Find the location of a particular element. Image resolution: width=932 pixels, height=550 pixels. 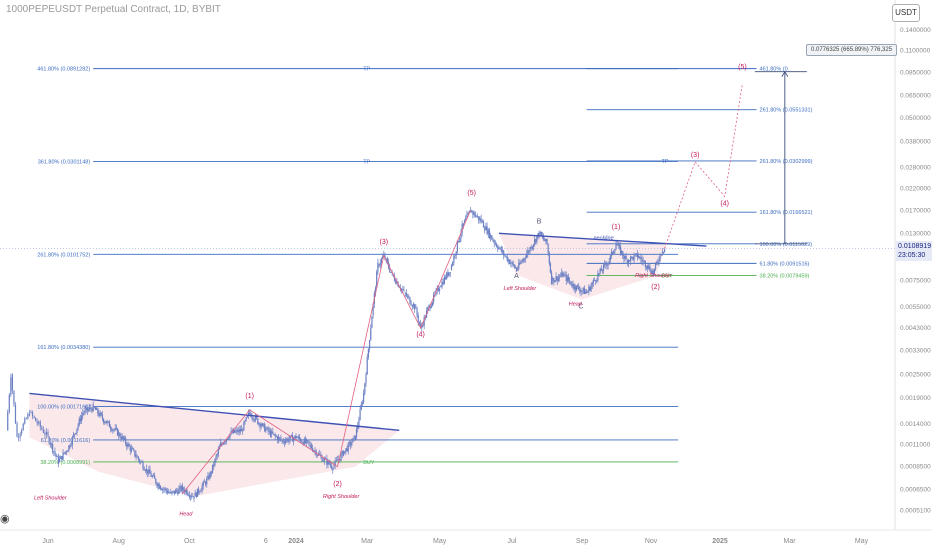

x-tick-label: Sep is located at coordinates (582, 541).